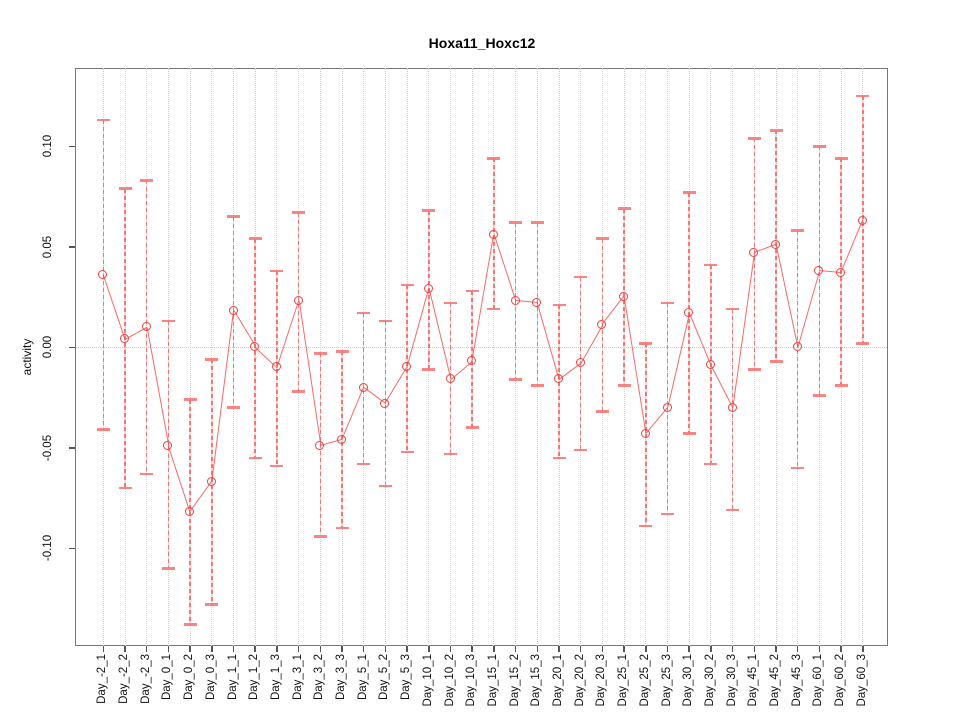  What do you see at coordinates (406, 677) in the screenshot?
I see `x-tick-label: Day_5_3` at bounding box center [406, 677].